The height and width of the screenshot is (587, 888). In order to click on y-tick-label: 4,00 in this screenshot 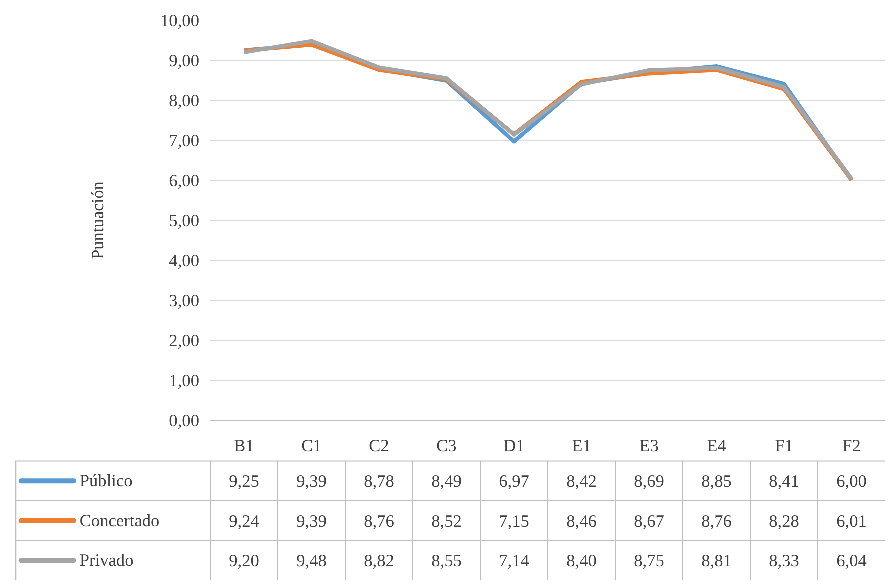, I will do `click(184, 261)`.